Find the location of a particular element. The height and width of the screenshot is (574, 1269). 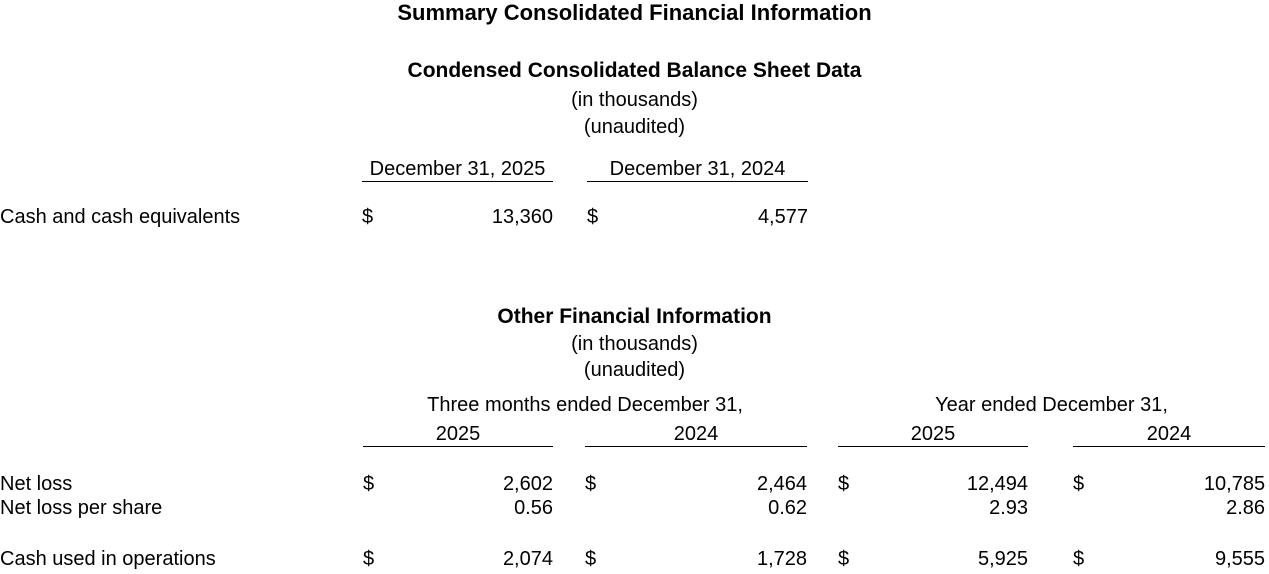

column-header-yr-2025: 2025 is located at coordinates (933, 432).